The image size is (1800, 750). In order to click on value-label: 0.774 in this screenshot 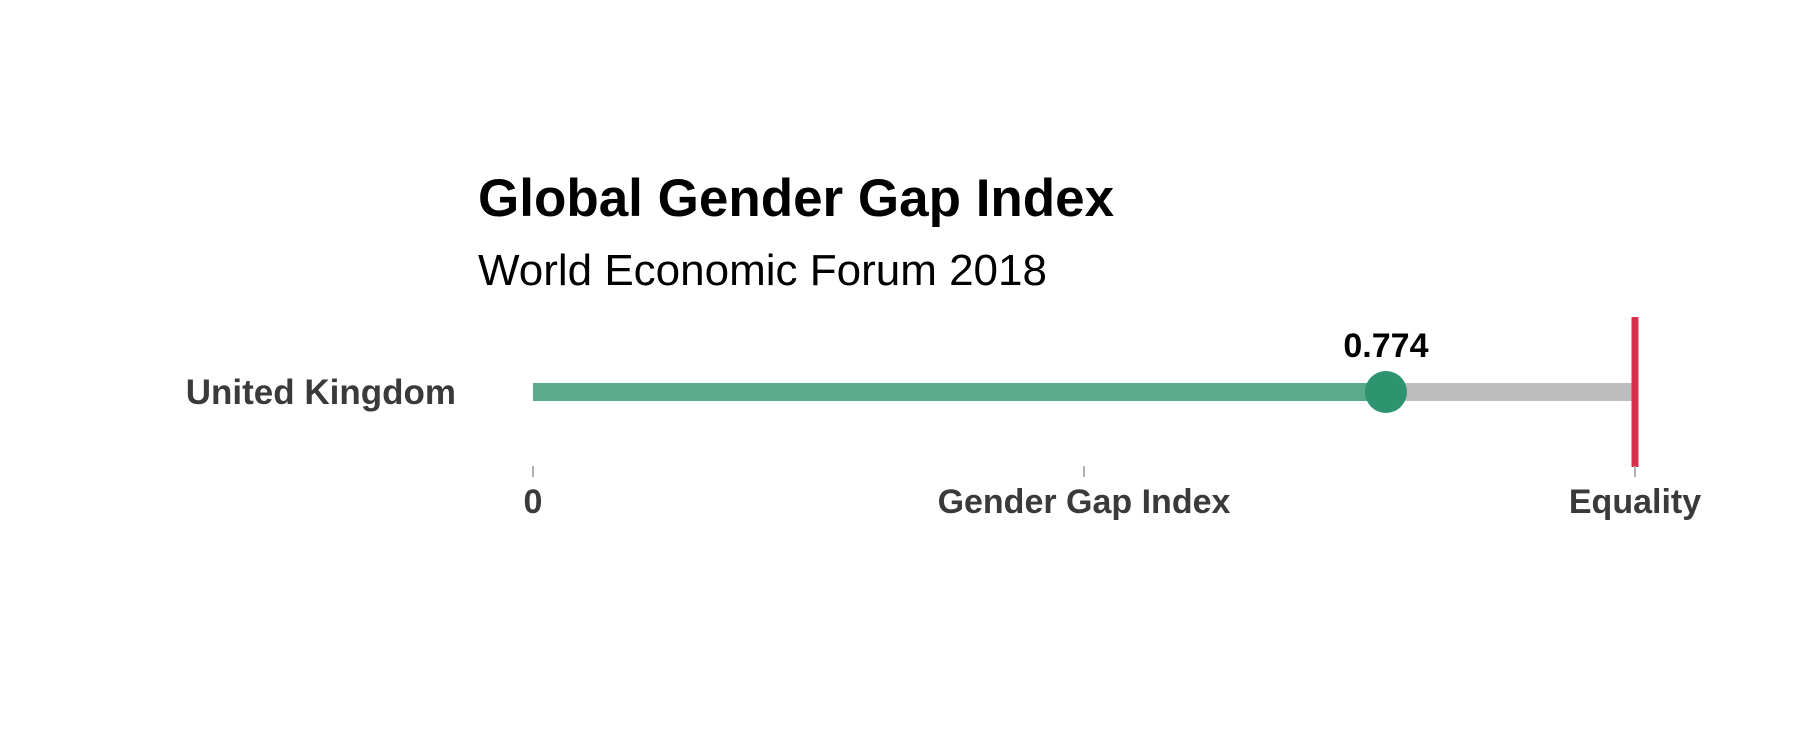, I will do `click(1385, 346)`.